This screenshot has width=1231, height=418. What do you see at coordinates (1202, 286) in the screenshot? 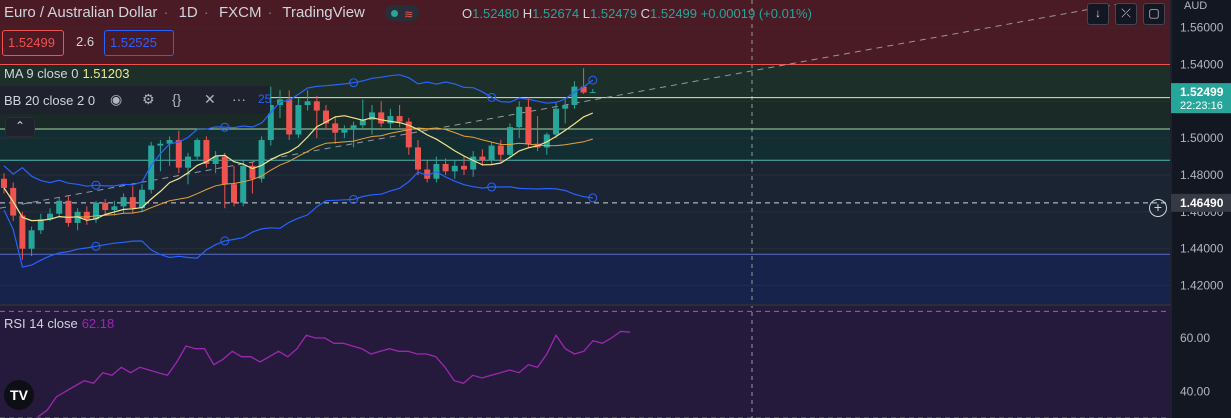
I see `price-tick-label-0: 1.42000` at bounding box center [1202, 286].